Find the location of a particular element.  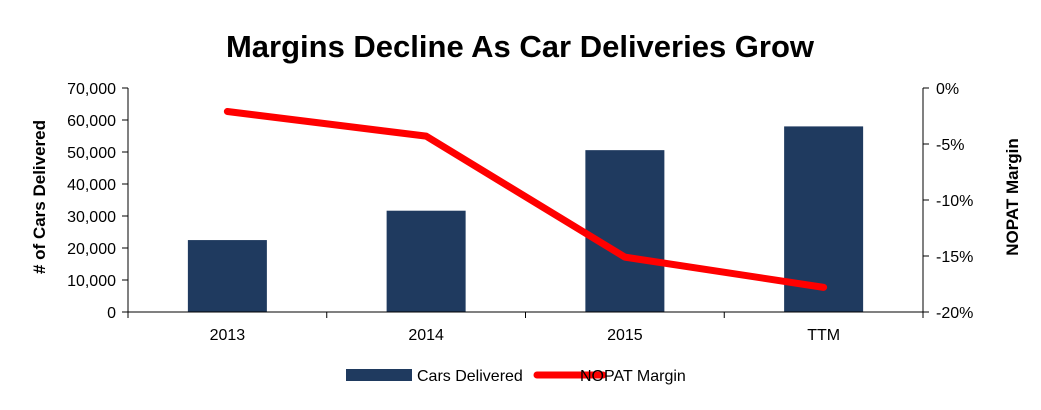

right-tick-label: 0% is located at coordinates (947, 89).